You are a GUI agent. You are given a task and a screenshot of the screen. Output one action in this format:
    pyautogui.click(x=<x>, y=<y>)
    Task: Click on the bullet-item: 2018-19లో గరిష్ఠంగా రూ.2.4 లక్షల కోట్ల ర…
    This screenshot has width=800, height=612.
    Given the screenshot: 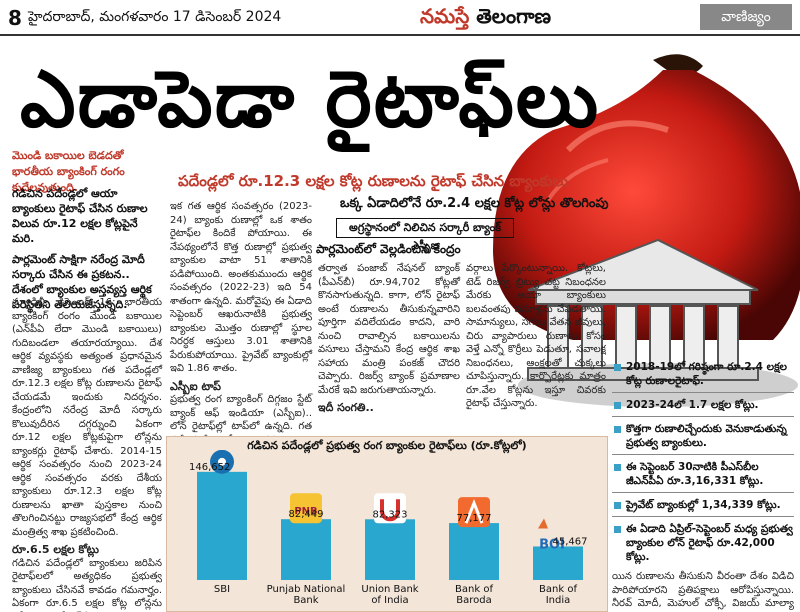 What is the action you would take?
    pyautogui.click(x=703, y=374)
    